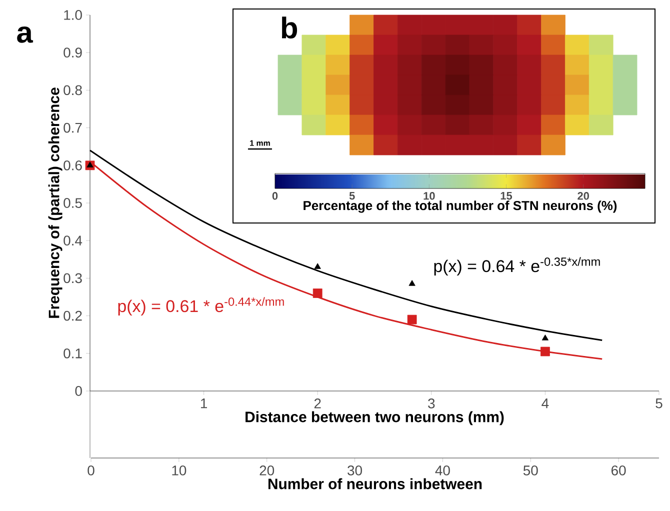  What do you see at coordinates (375, 484) in the screenshot?
I see `x2-axis-title: Number of neurons inbetween` at bounding box center [375, 484].